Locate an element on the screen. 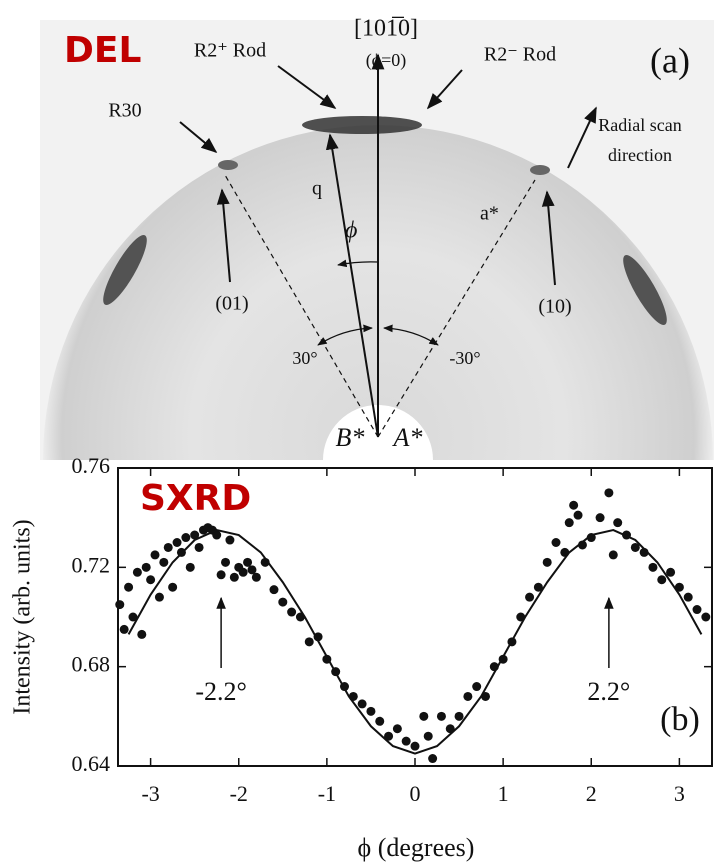  phi-arc is located at coordinates (358, 263).